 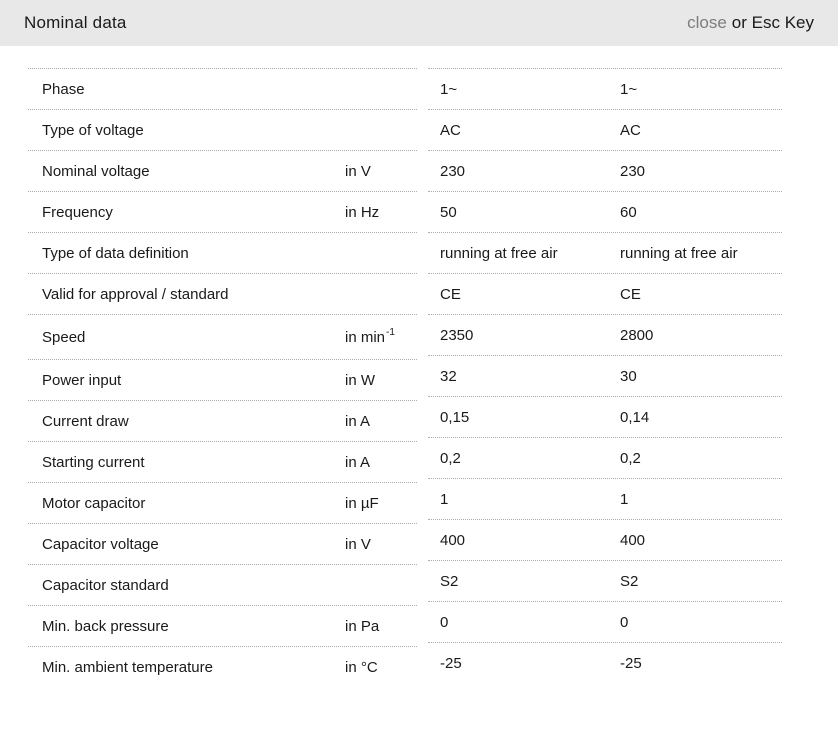 I want to click on row-label: Min. back pressure, so click(x=105, y=626).